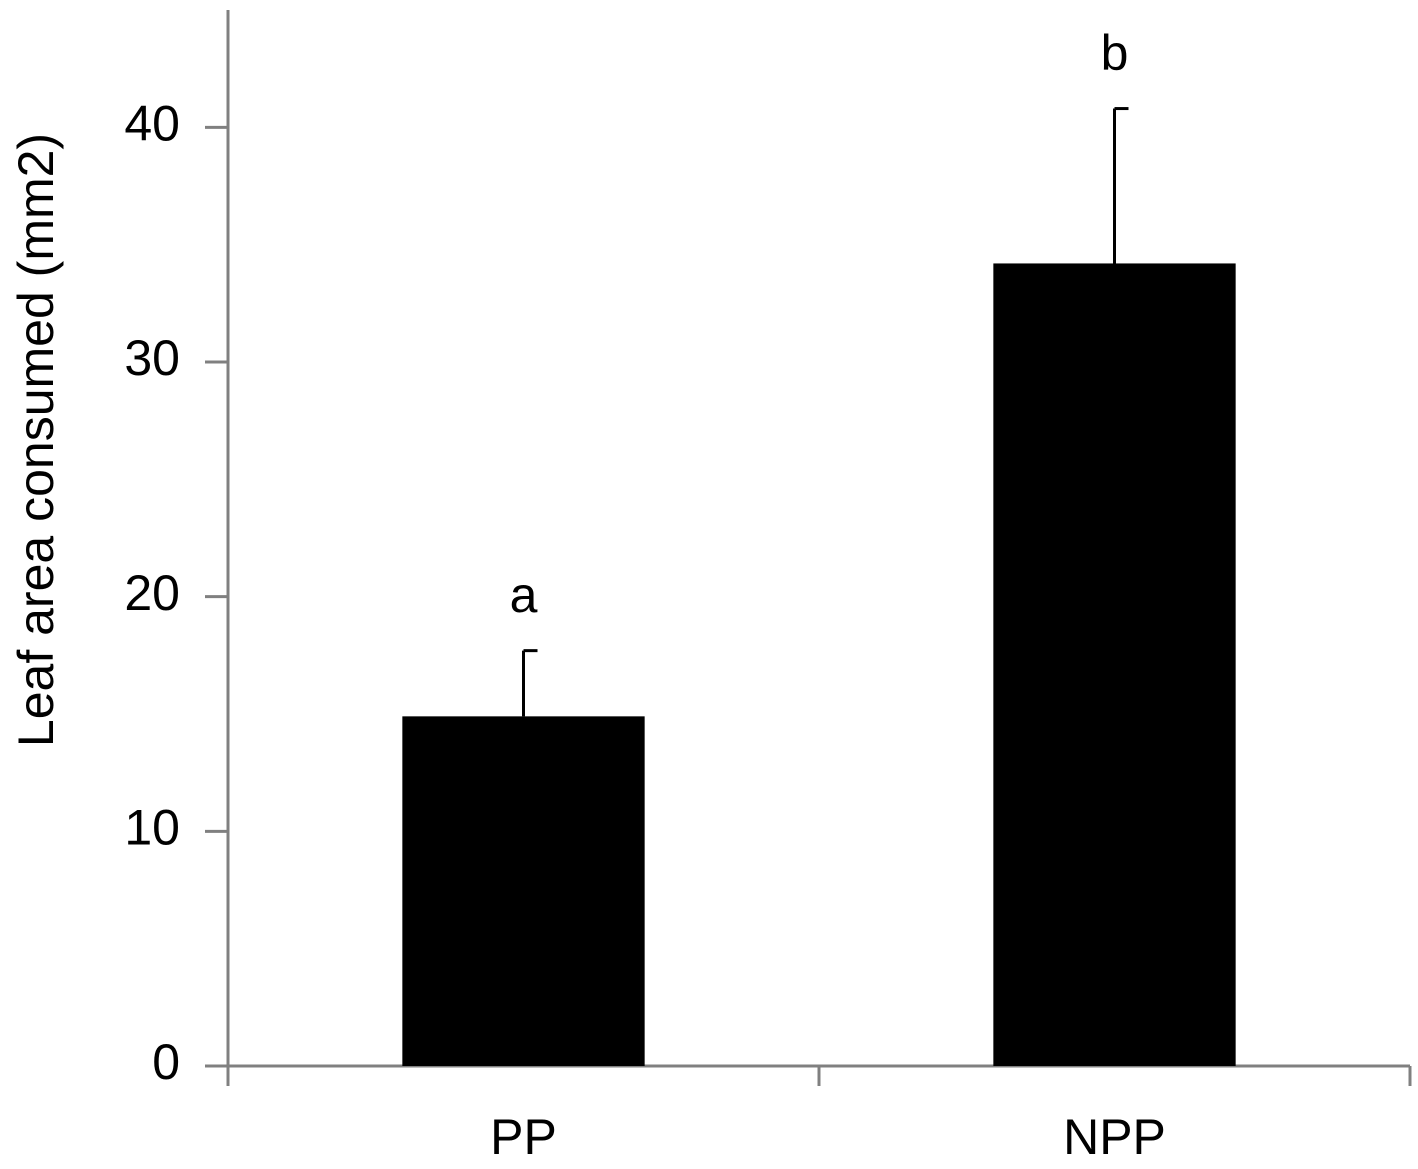 Image resolution: width=1418 pixels, height=1169 pixels. Describe the element at coordinates (152, 828) in the screenshot. I see `y-tick-label: 10` at that location.